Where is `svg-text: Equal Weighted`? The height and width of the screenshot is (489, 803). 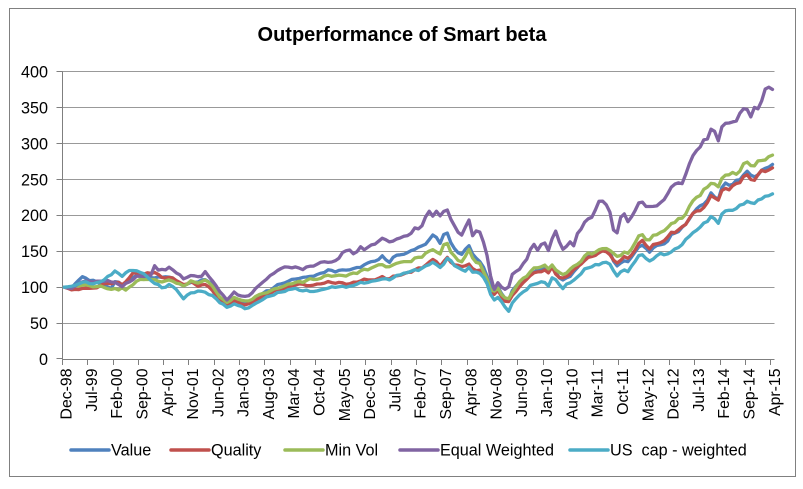
svg-text: Equal Weighted is located at coordinates (497, 450).